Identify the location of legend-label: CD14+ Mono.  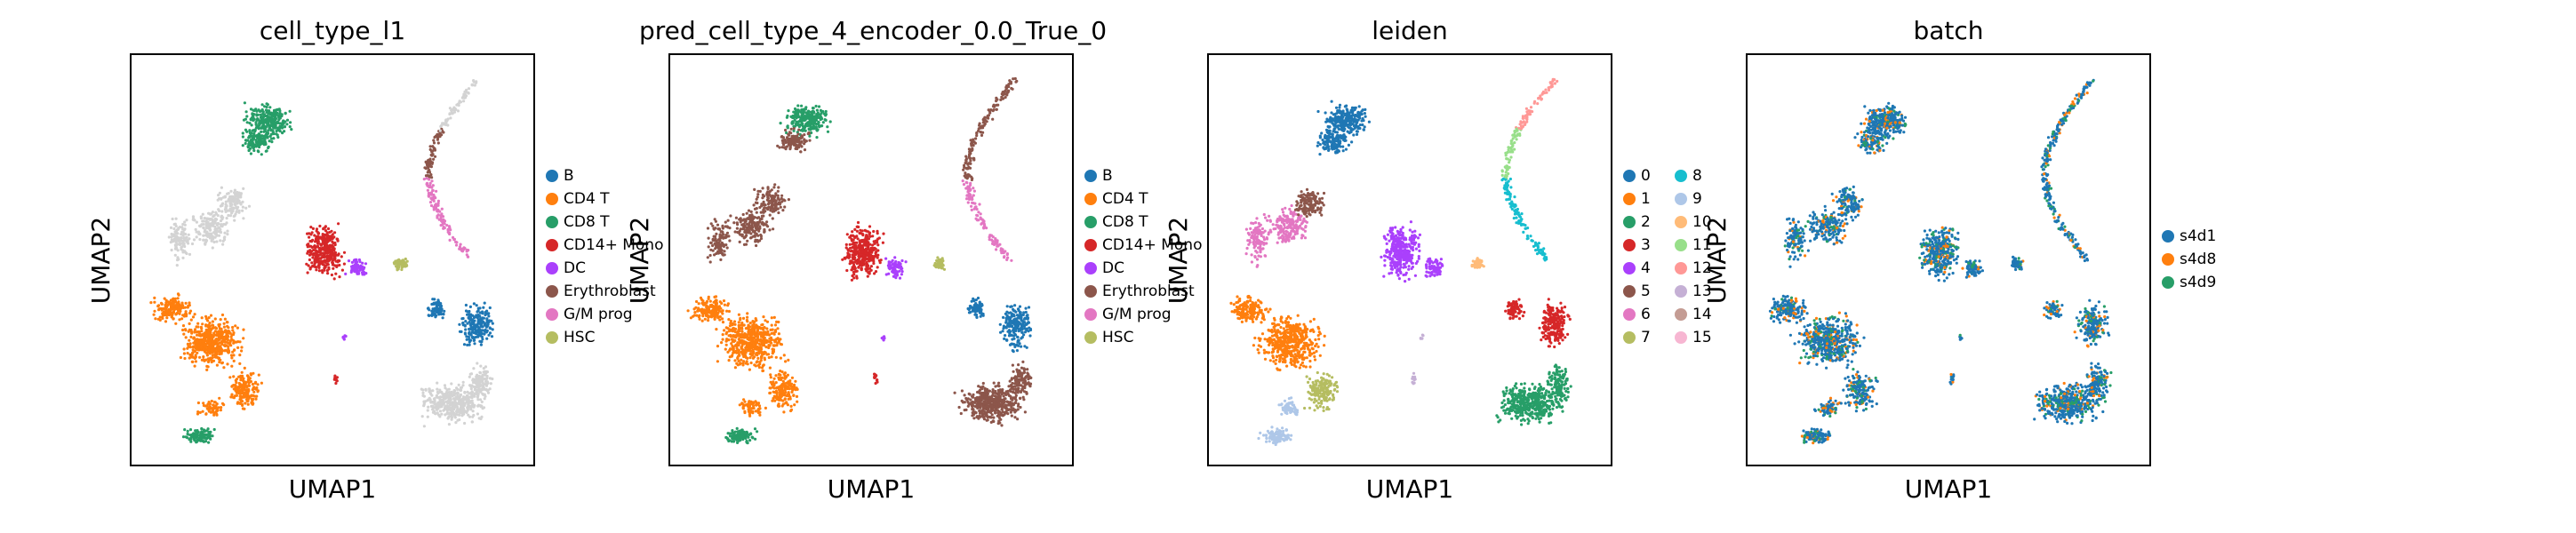
(614, 245).